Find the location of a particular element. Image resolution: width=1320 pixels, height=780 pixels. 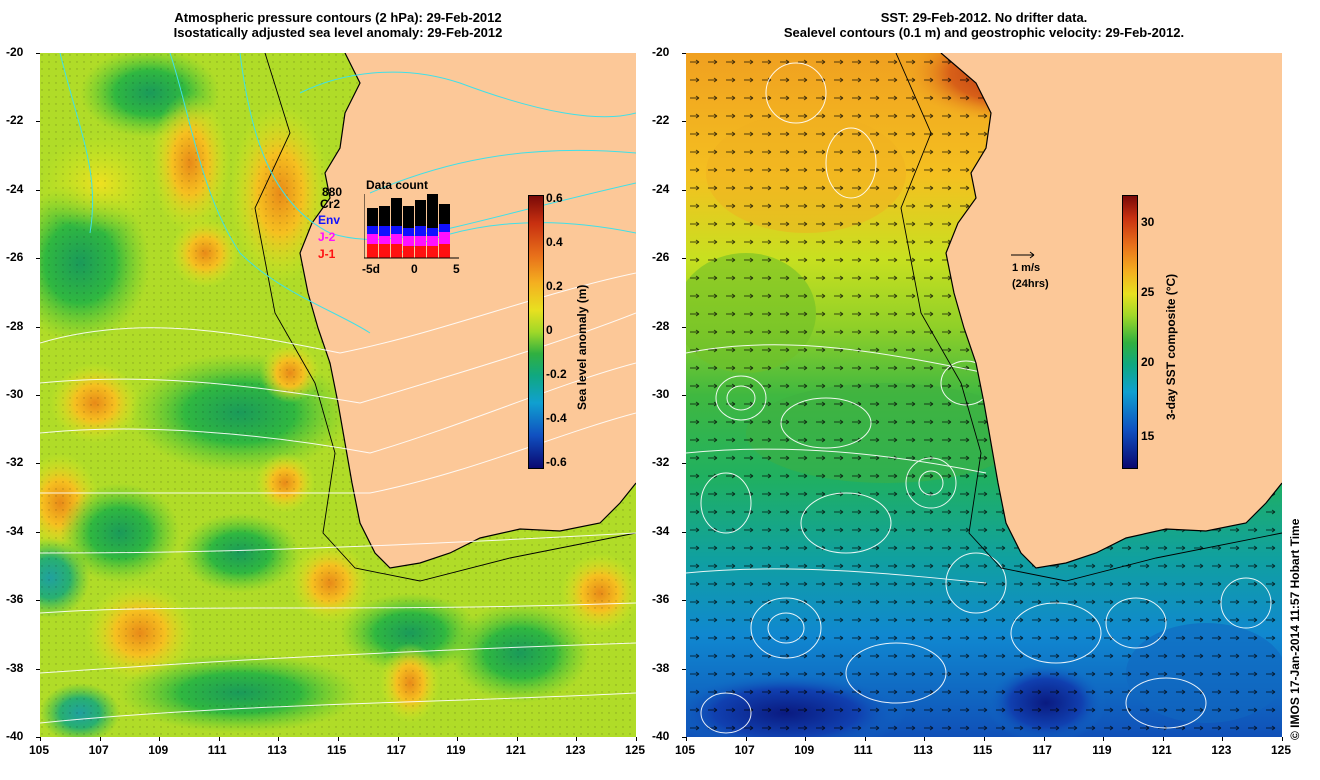

source-label-cr2: Cr2 is located at coordinates (330, 204).